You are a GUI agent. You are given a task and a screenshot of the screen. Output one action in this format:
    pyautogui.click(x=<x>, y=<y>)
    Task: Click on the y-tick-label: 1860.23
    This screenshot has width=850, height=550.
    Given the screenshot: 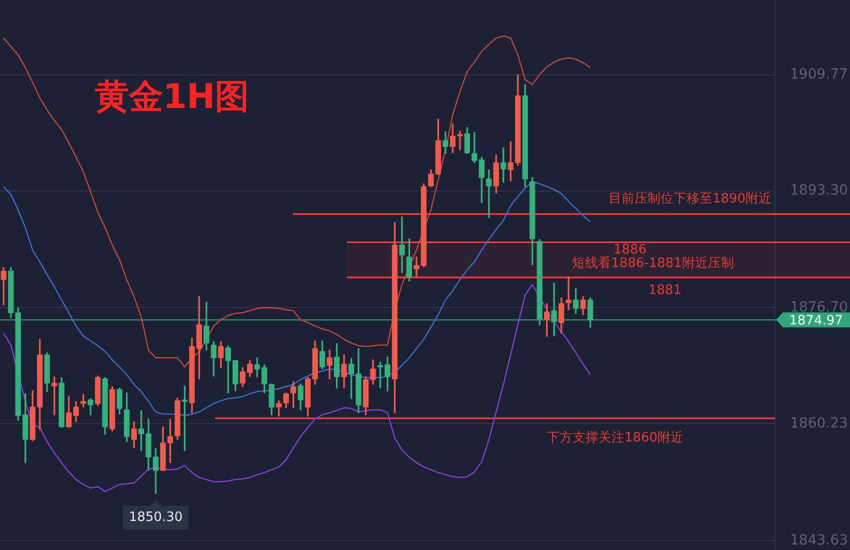 What is the action you would take?
    pyautogui.click(x=819, y=423)
    